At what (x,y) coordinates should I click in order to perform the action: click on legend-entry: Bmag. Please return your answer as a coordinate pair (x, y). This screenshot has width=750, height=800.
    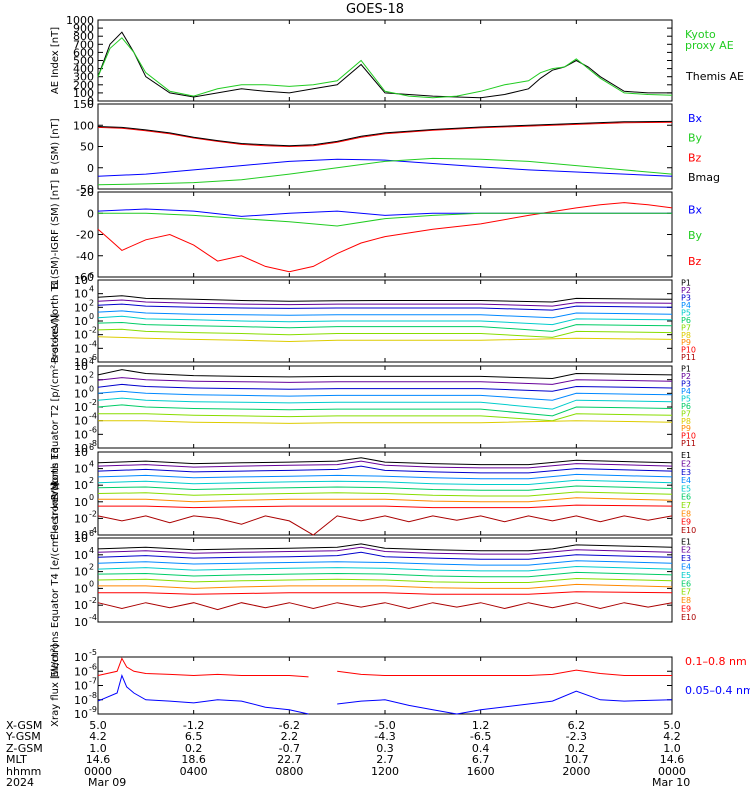
    Looking at the image, I should click on (704, 177).